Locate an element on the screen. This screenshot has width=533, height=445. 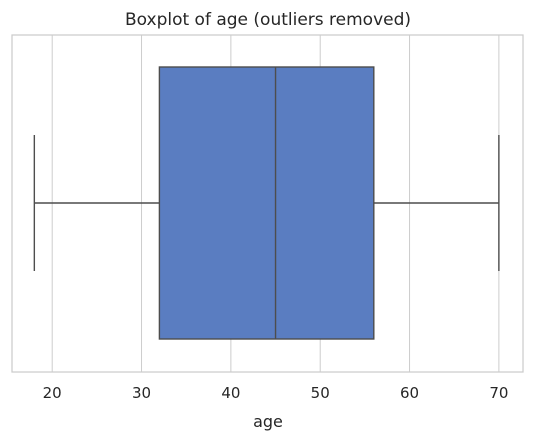
x-axis-ticks: 20 30 40 50 60 70 is located at coordinates (276, 393).